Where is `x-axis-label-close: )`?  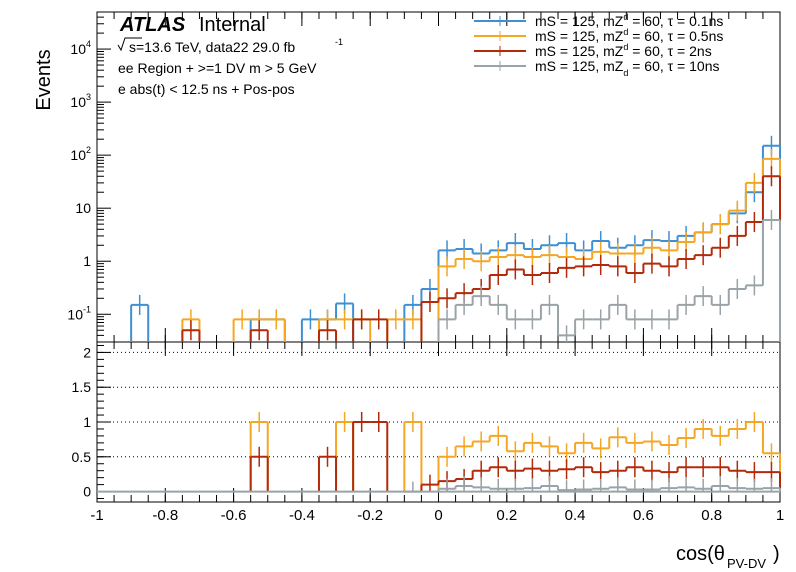 x-axis-label-close: ) is located at coordinates (776, 554).